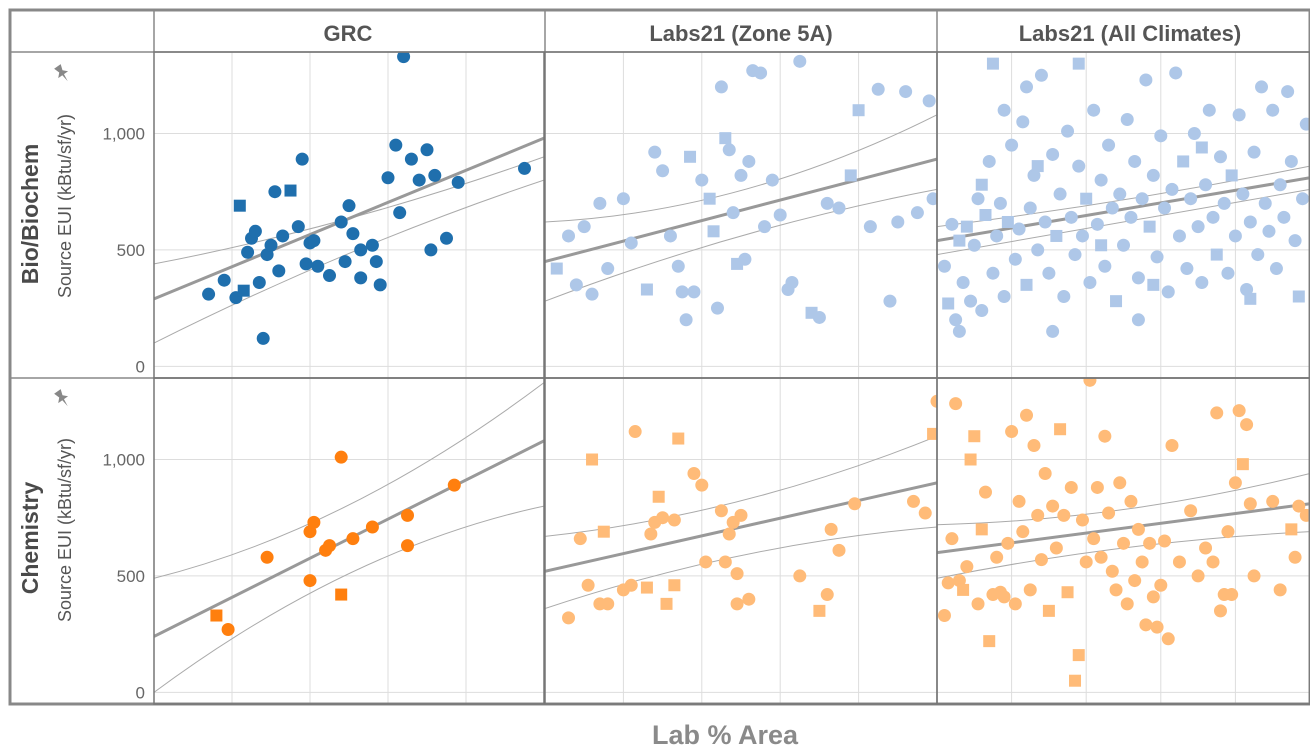  Describe the element at coordinates (140, 692) in the screenshot. I see `y-tick-label: 0` at that location.